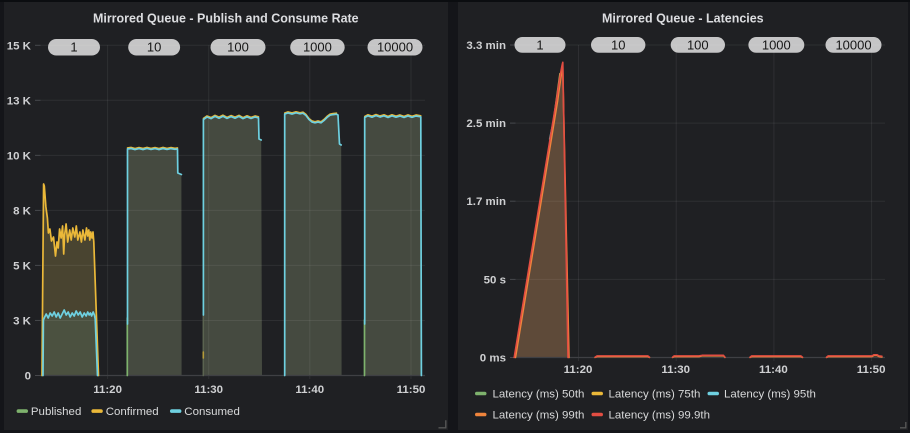 This screenshot has height=433, width=910. I want to click on svg-text: Latency (ms) 99th, so click(538, 416).